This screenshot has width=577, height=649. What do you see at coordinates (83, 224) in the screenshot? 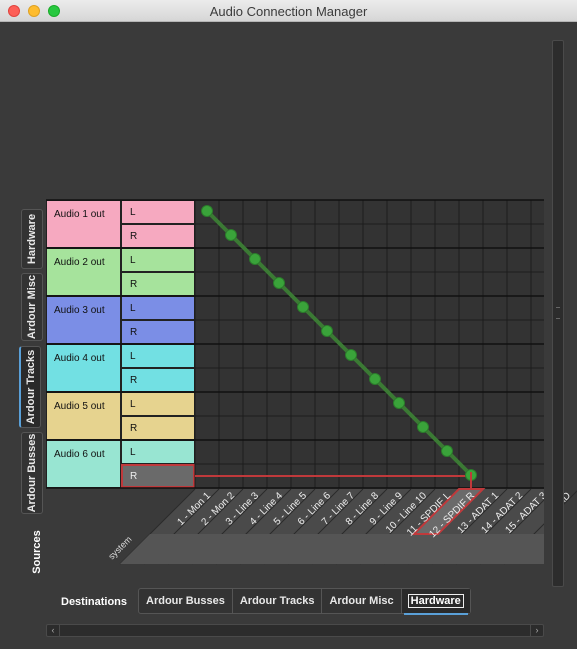
I see `source-bus: Audio 1 out` at bounding box center [83, 224].